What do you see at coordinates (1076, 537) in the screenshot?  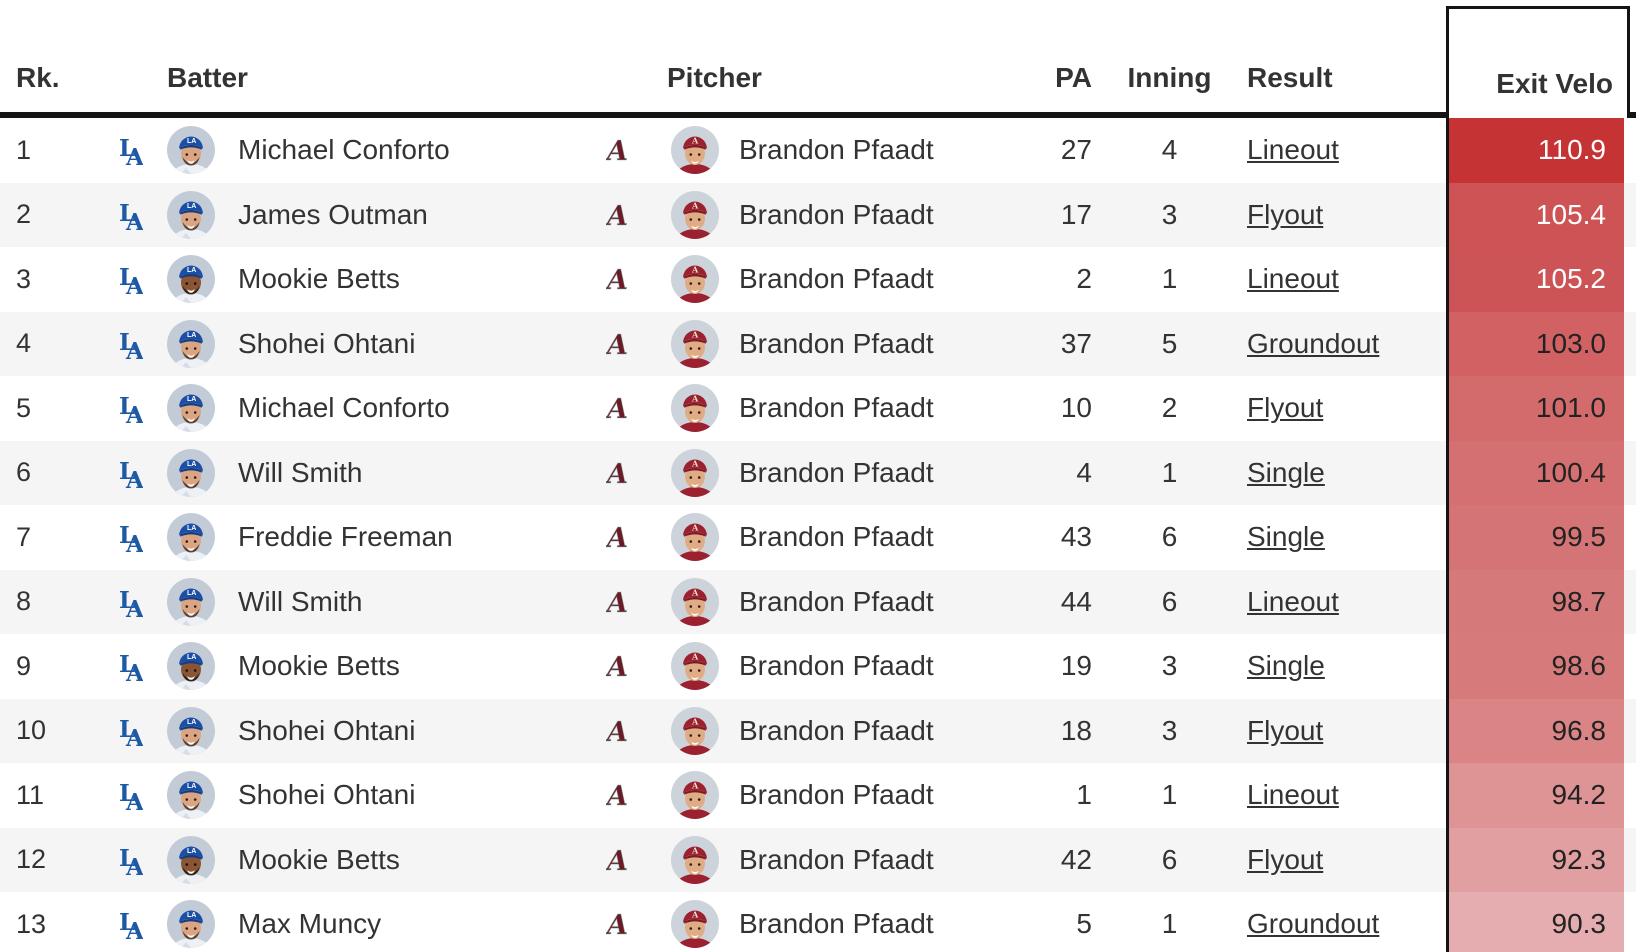 I see `pa-value: 43` at bounding box center [1076, 537].